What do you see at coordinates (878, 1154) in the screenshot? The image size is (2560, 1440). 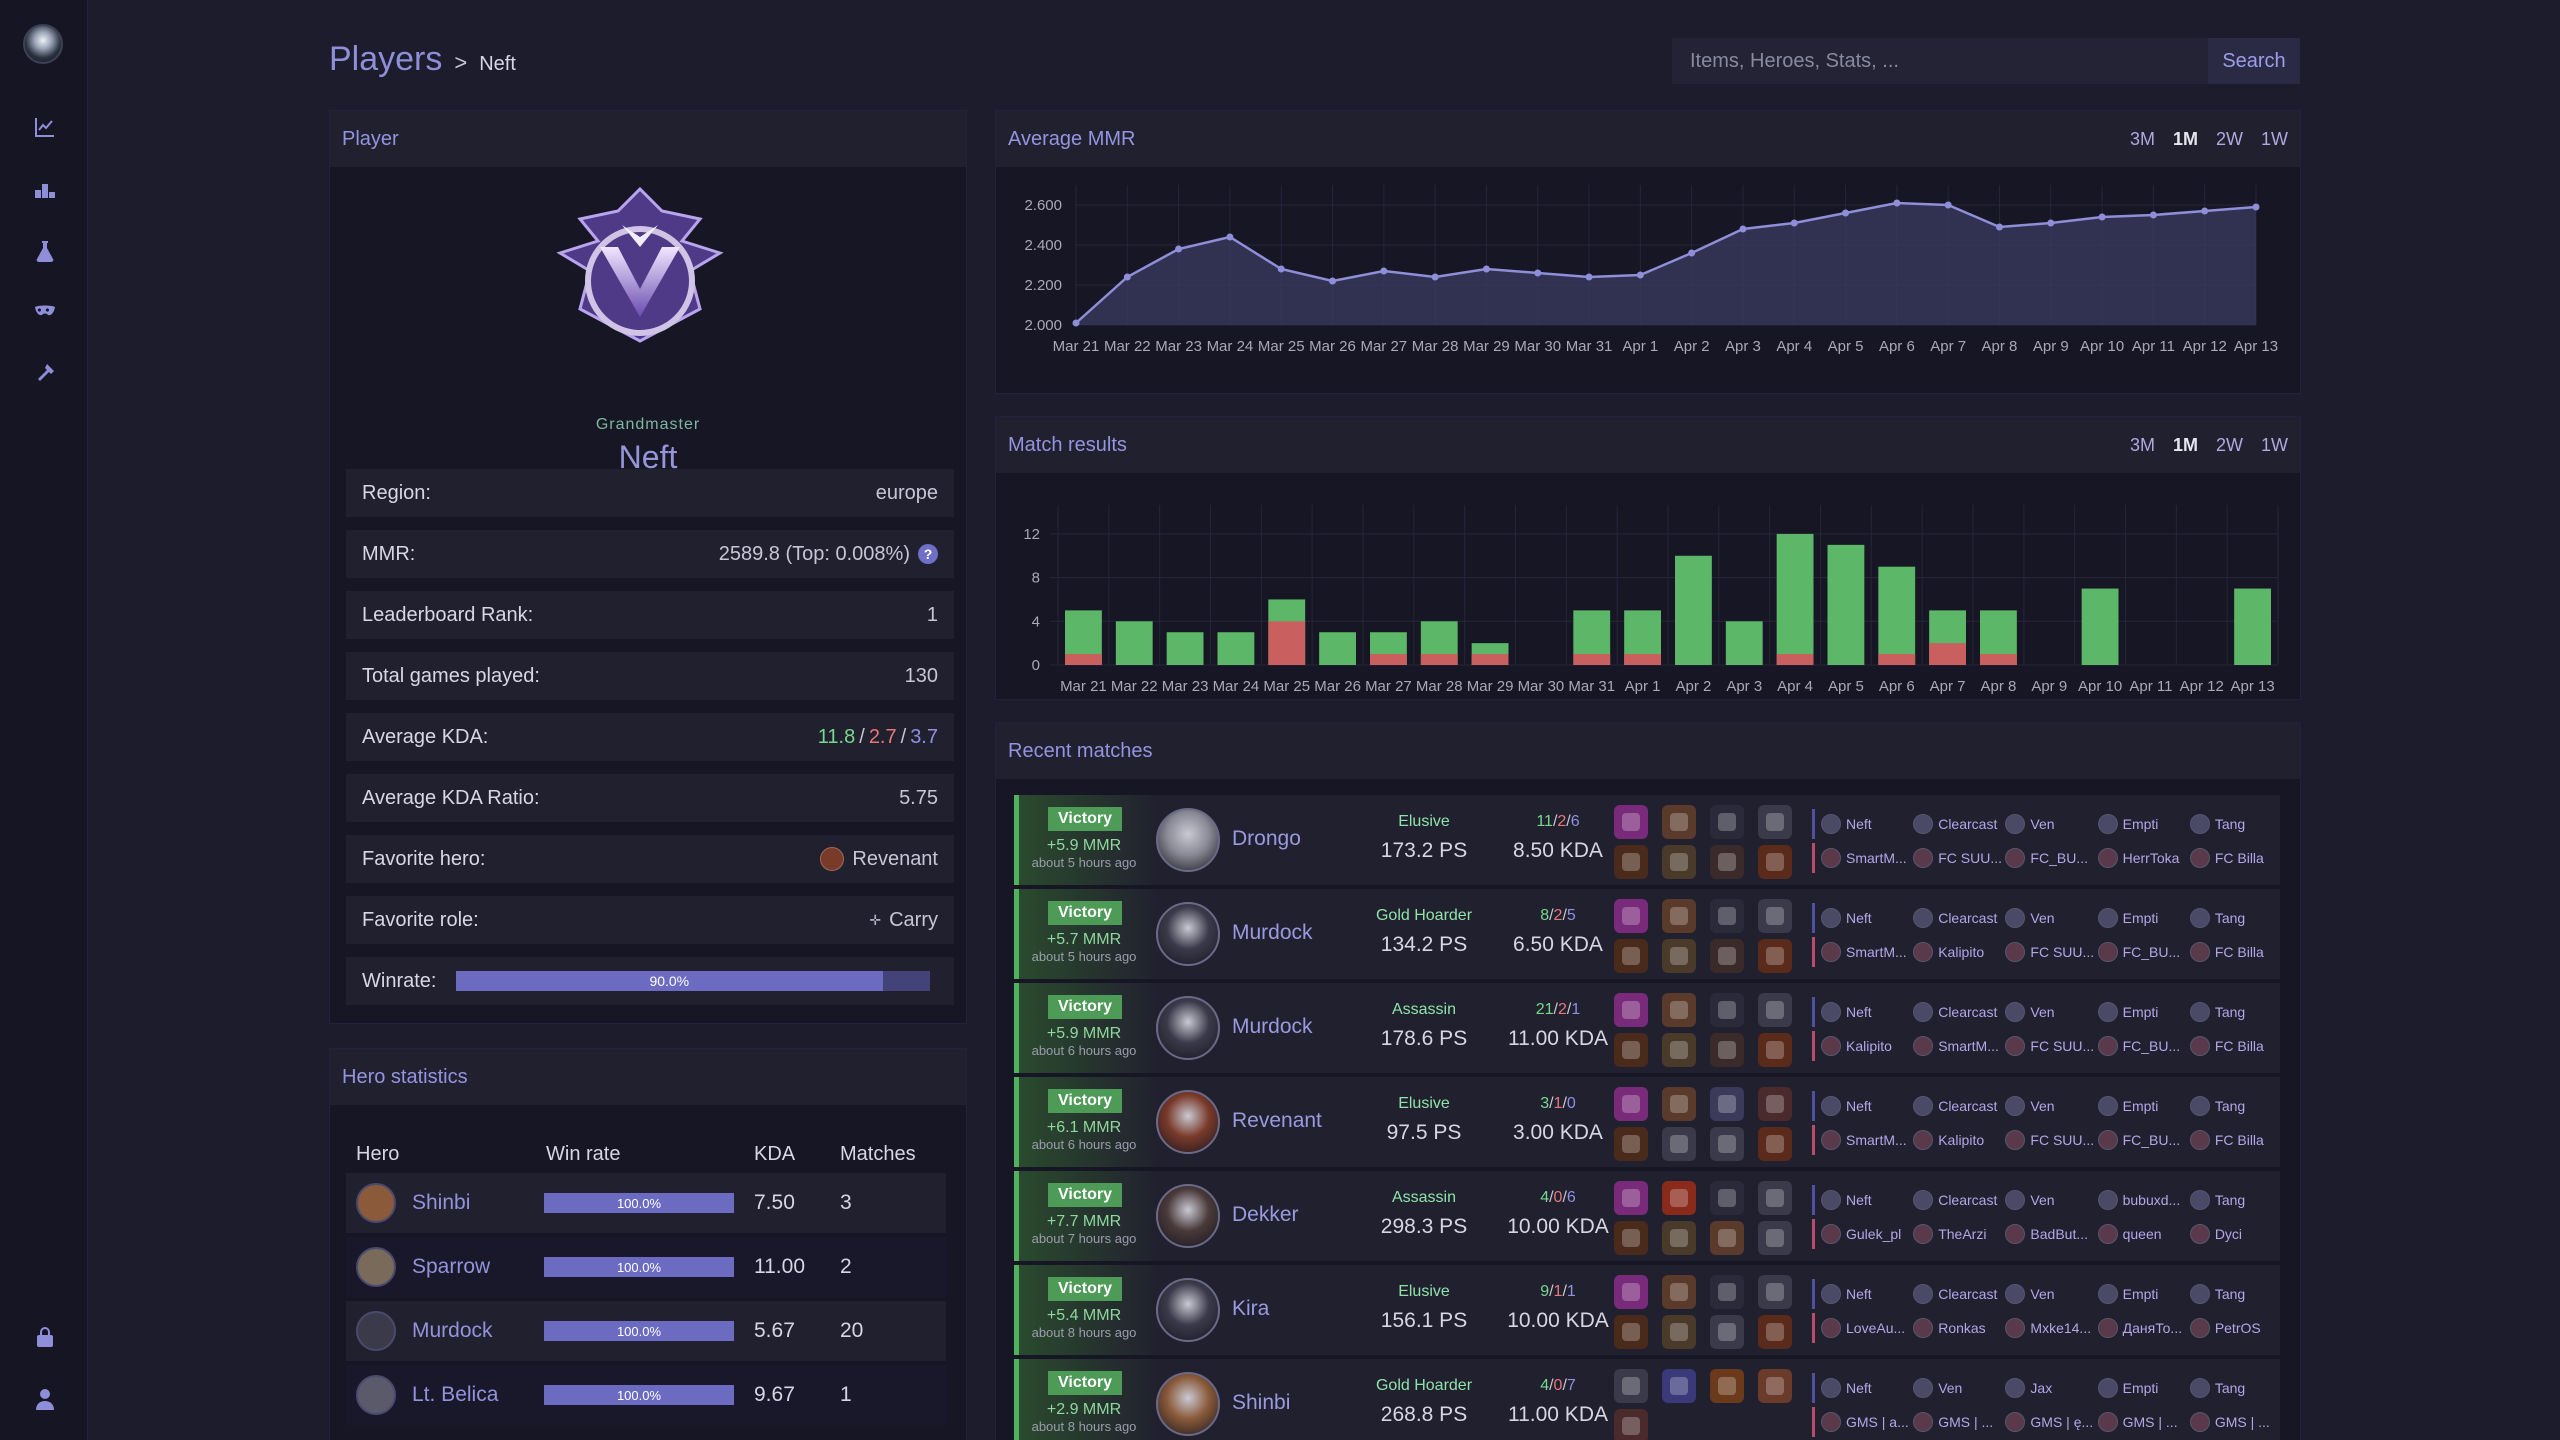 I see `col-matches: Matches` at bounding box center [878, 1154].